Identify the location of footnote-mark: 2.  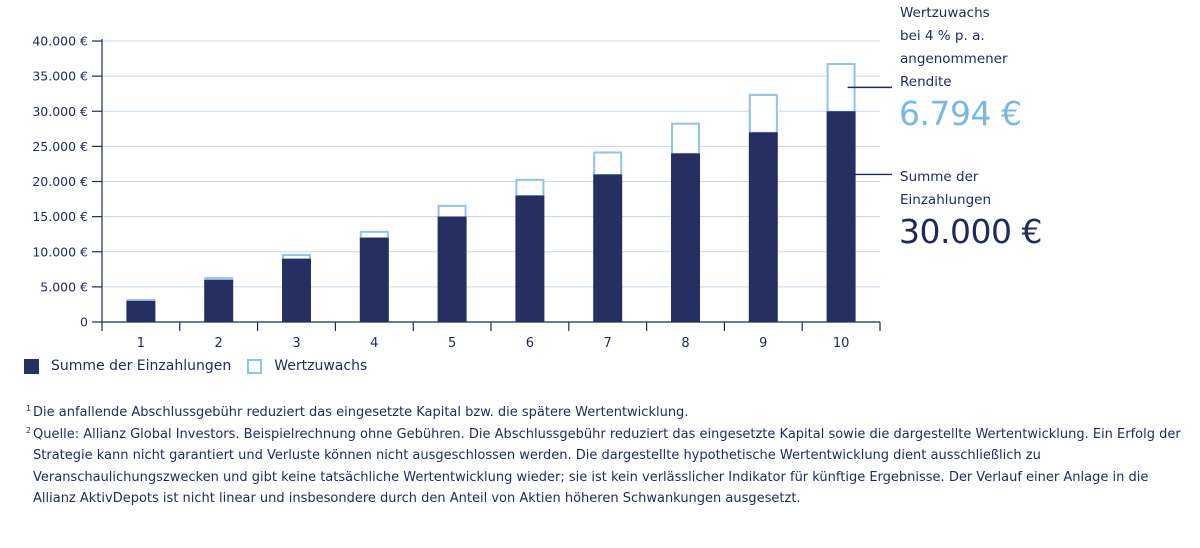
(29, 430).